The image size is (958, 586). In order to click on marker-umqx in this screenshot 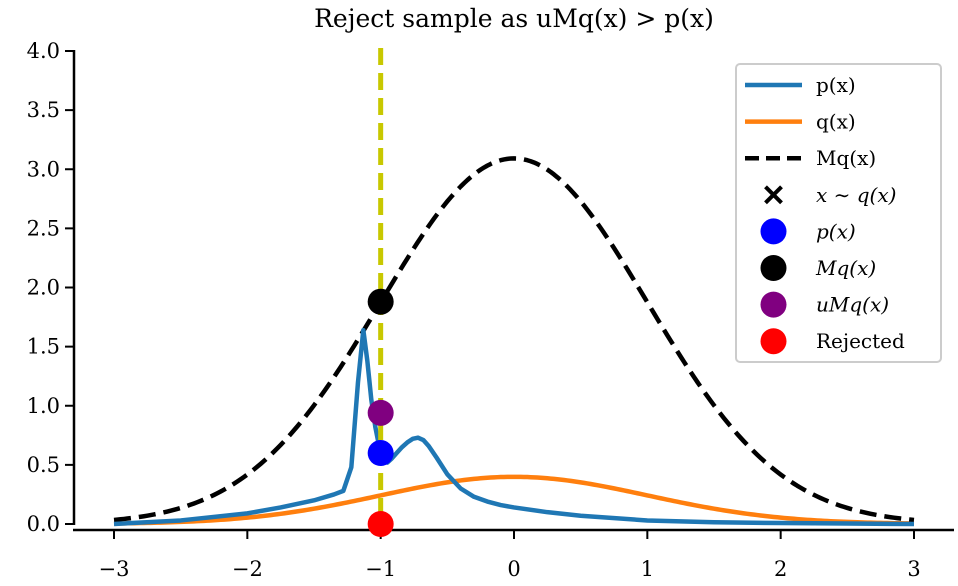, I will do `click(380, 412)`.